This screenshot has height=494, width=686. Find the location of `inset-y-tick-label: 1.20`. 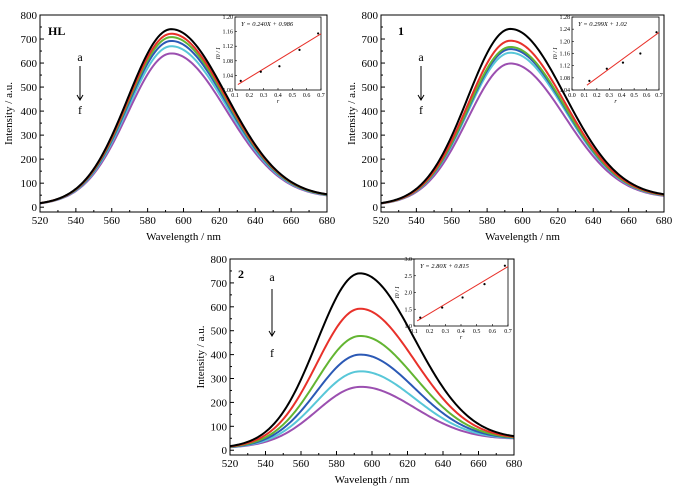

inset-y-tick-label: 1.20 is located at coordinates (228, 18).